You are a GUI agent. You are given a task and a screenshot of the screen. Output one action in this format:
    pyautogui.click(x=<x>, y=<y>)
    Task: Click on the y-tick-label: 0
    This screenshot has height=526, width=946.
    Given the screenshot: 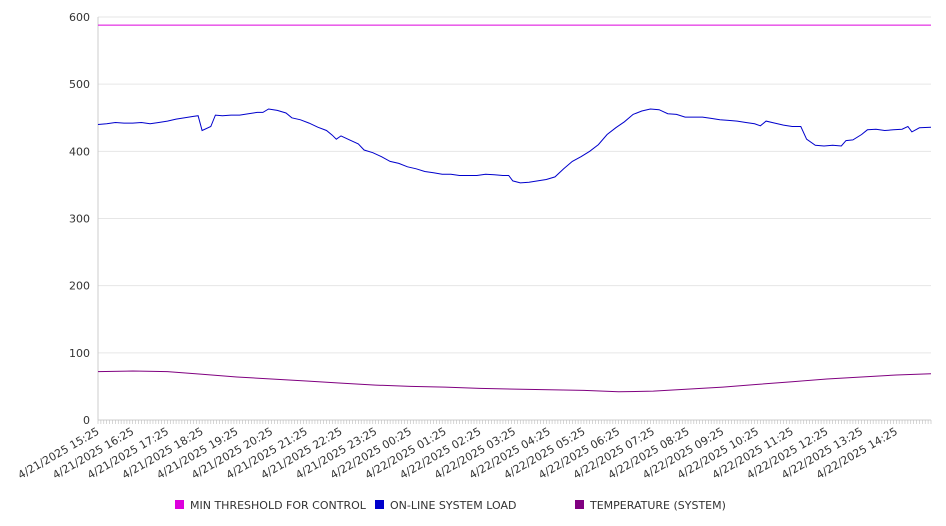 What is the action you would take?
    pyautogui.click(x=86, y=420)
    